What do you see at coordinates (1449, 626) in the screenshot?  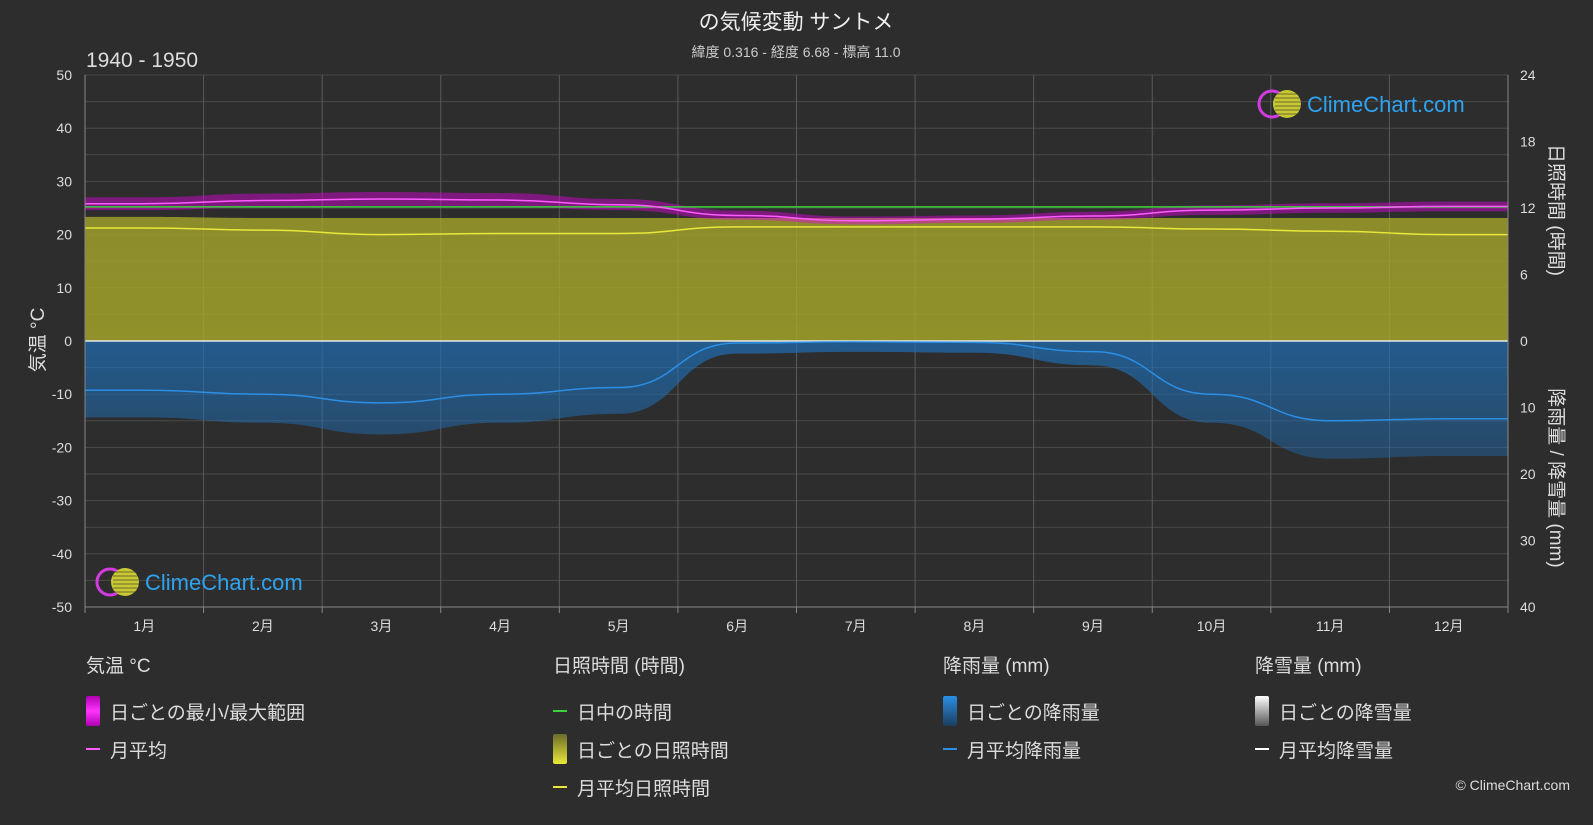 I see `month-label: 12月` at bounding box center [1449, 626].